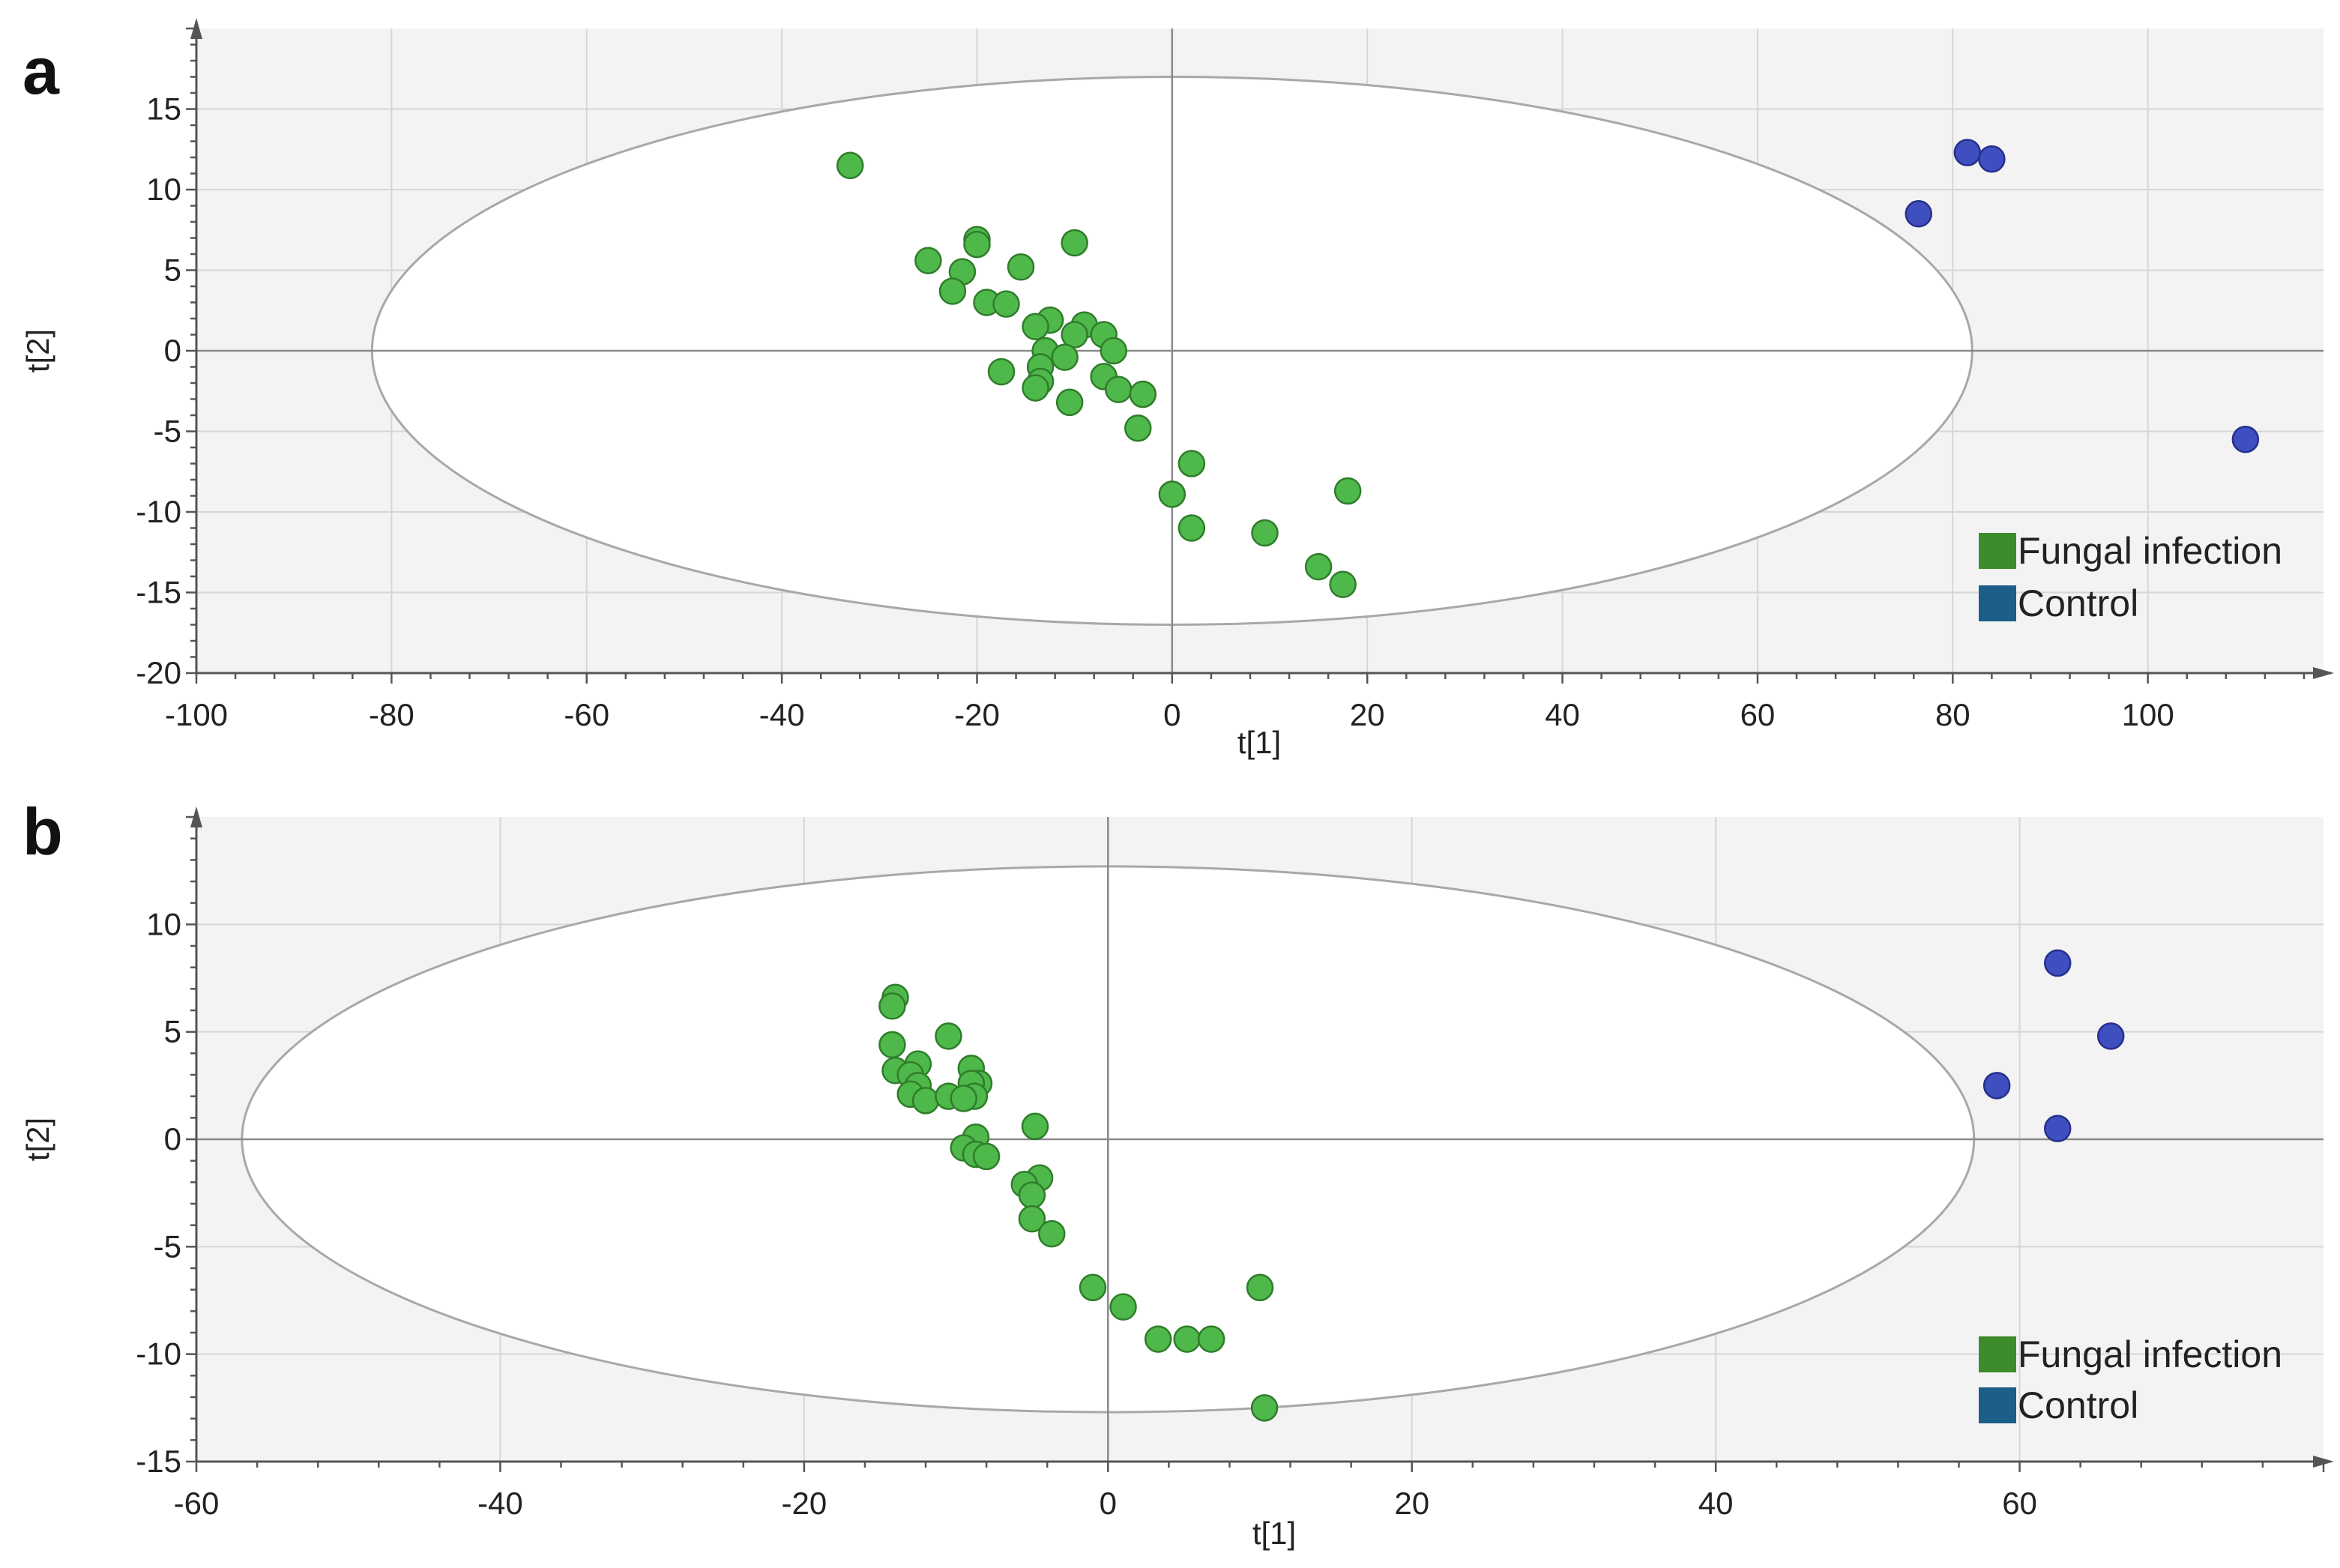 Image resolution: width=2340 pixels, height=1568 pixels. I want to click on panel-letter: b, so click(42, 831).